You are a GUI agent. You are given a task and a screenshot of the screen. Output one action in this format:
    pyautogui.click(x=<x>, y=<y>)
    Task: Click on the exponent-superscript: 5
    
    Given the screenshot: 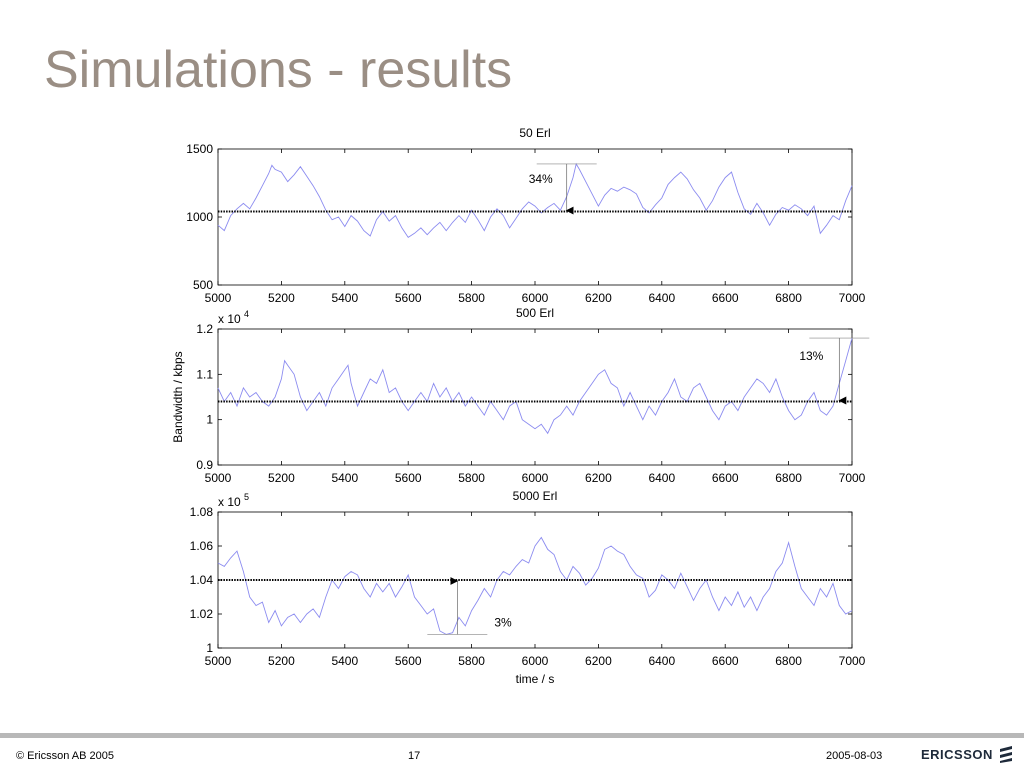 What is the action you would take?
    pyautogui.click(x=246, y=497)
    